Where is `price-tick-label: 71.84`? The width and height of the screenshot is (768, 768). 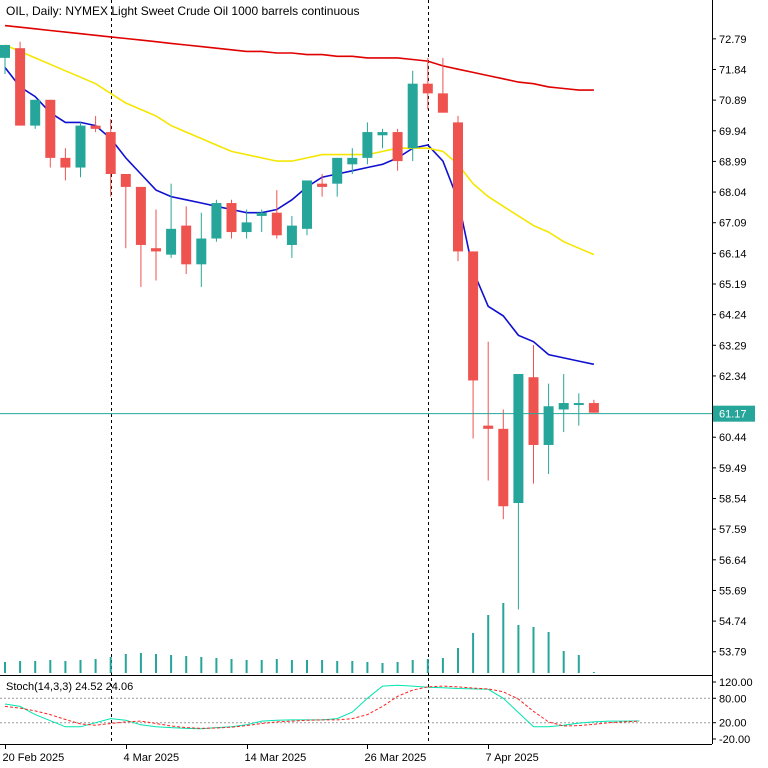
price-tick-label: 71.84 is located at coordinates (733, 70).